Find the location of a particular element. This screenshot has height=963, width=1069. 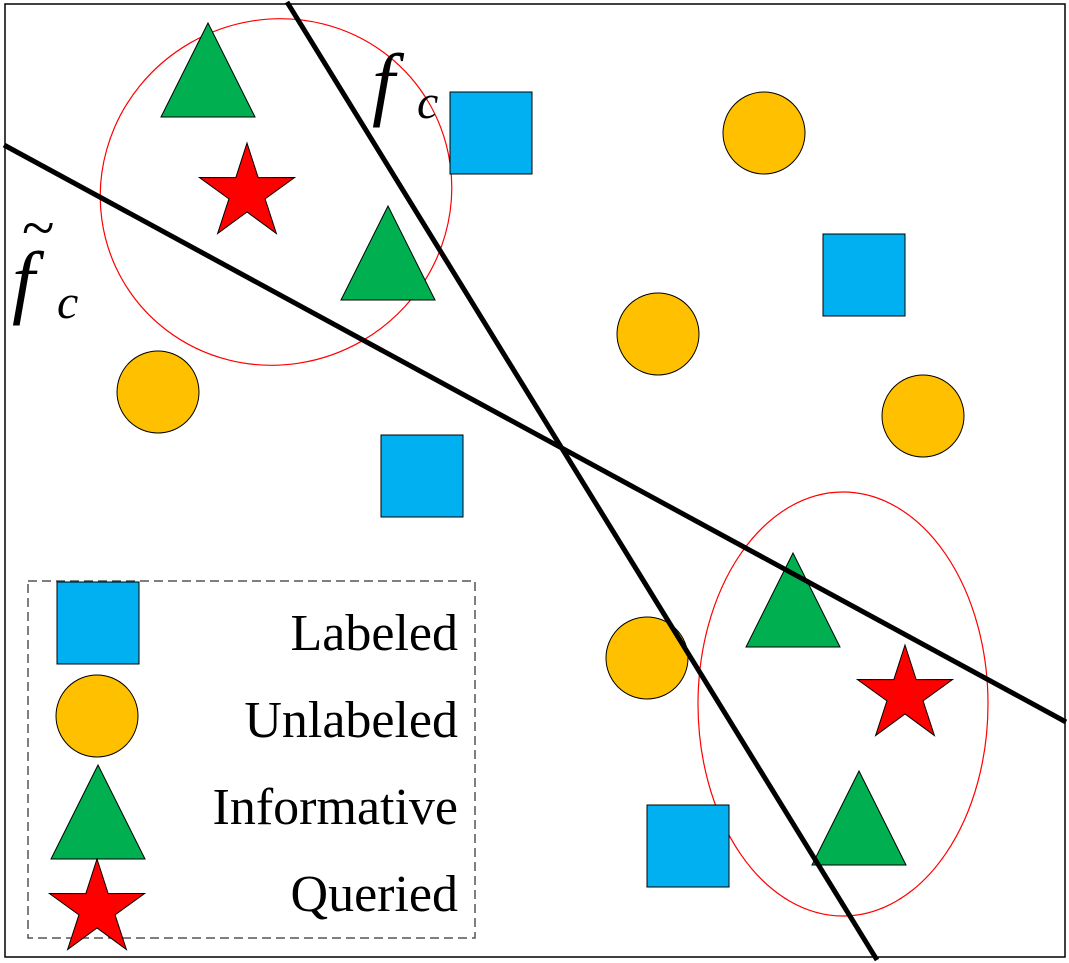

legend-label-unlabeled: Unlabeled is located at coordinates (351, 720).